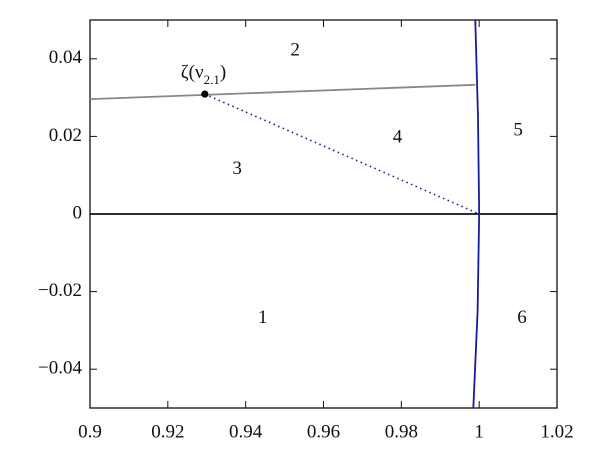 This screenshot has width=600, height=467. I want to click on x-tick-label: 0.98, so click(401, 431).